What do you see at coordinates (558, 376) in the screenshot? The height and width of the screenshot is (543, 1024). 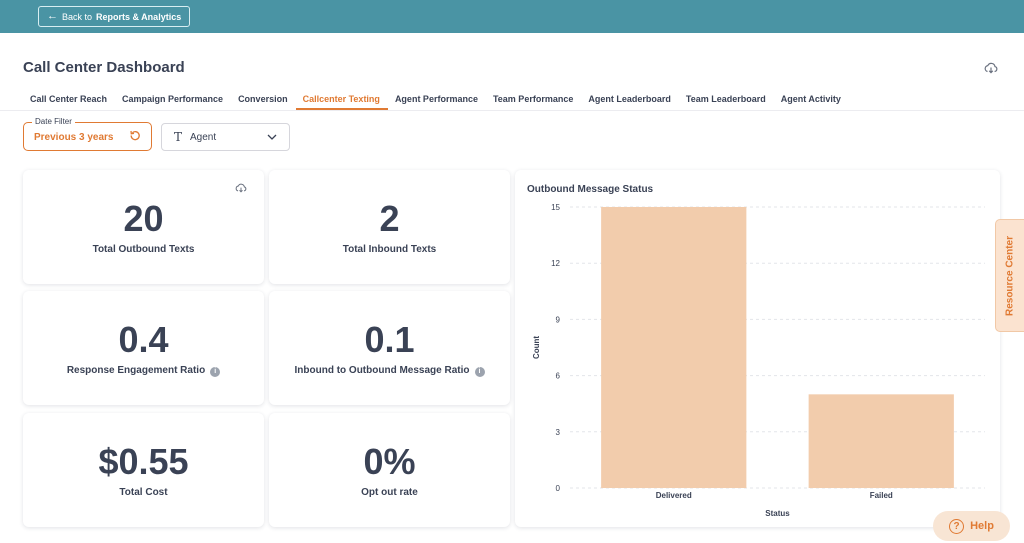 I see `y-tick-label: 6` at bounding box center [558, 376].